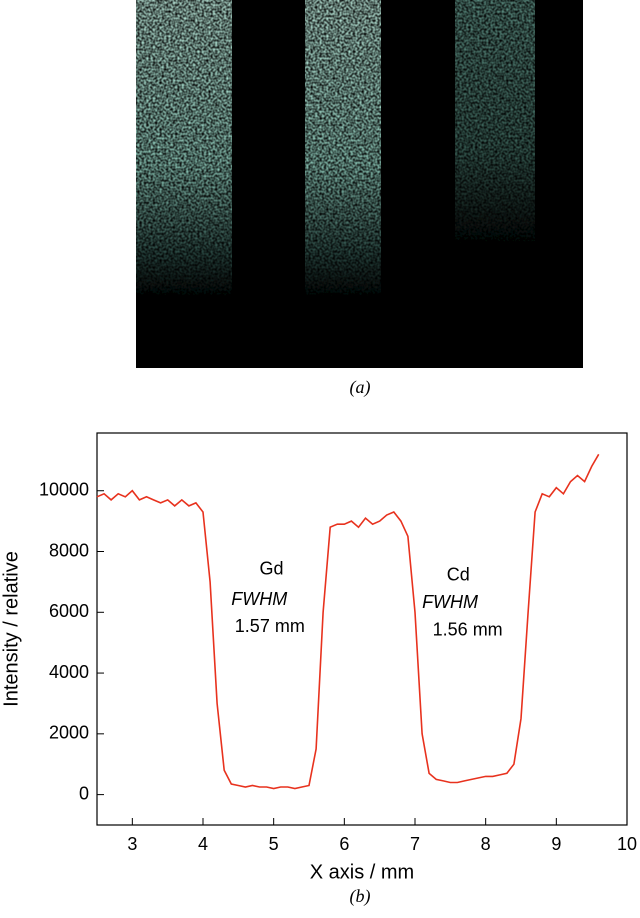 The width and height of the screenshot is (640, 918). What do you see at coordinates (468, 629) in the screenshot?
I see `annotation: 1.56 mm` at bounding box center [468, 629].